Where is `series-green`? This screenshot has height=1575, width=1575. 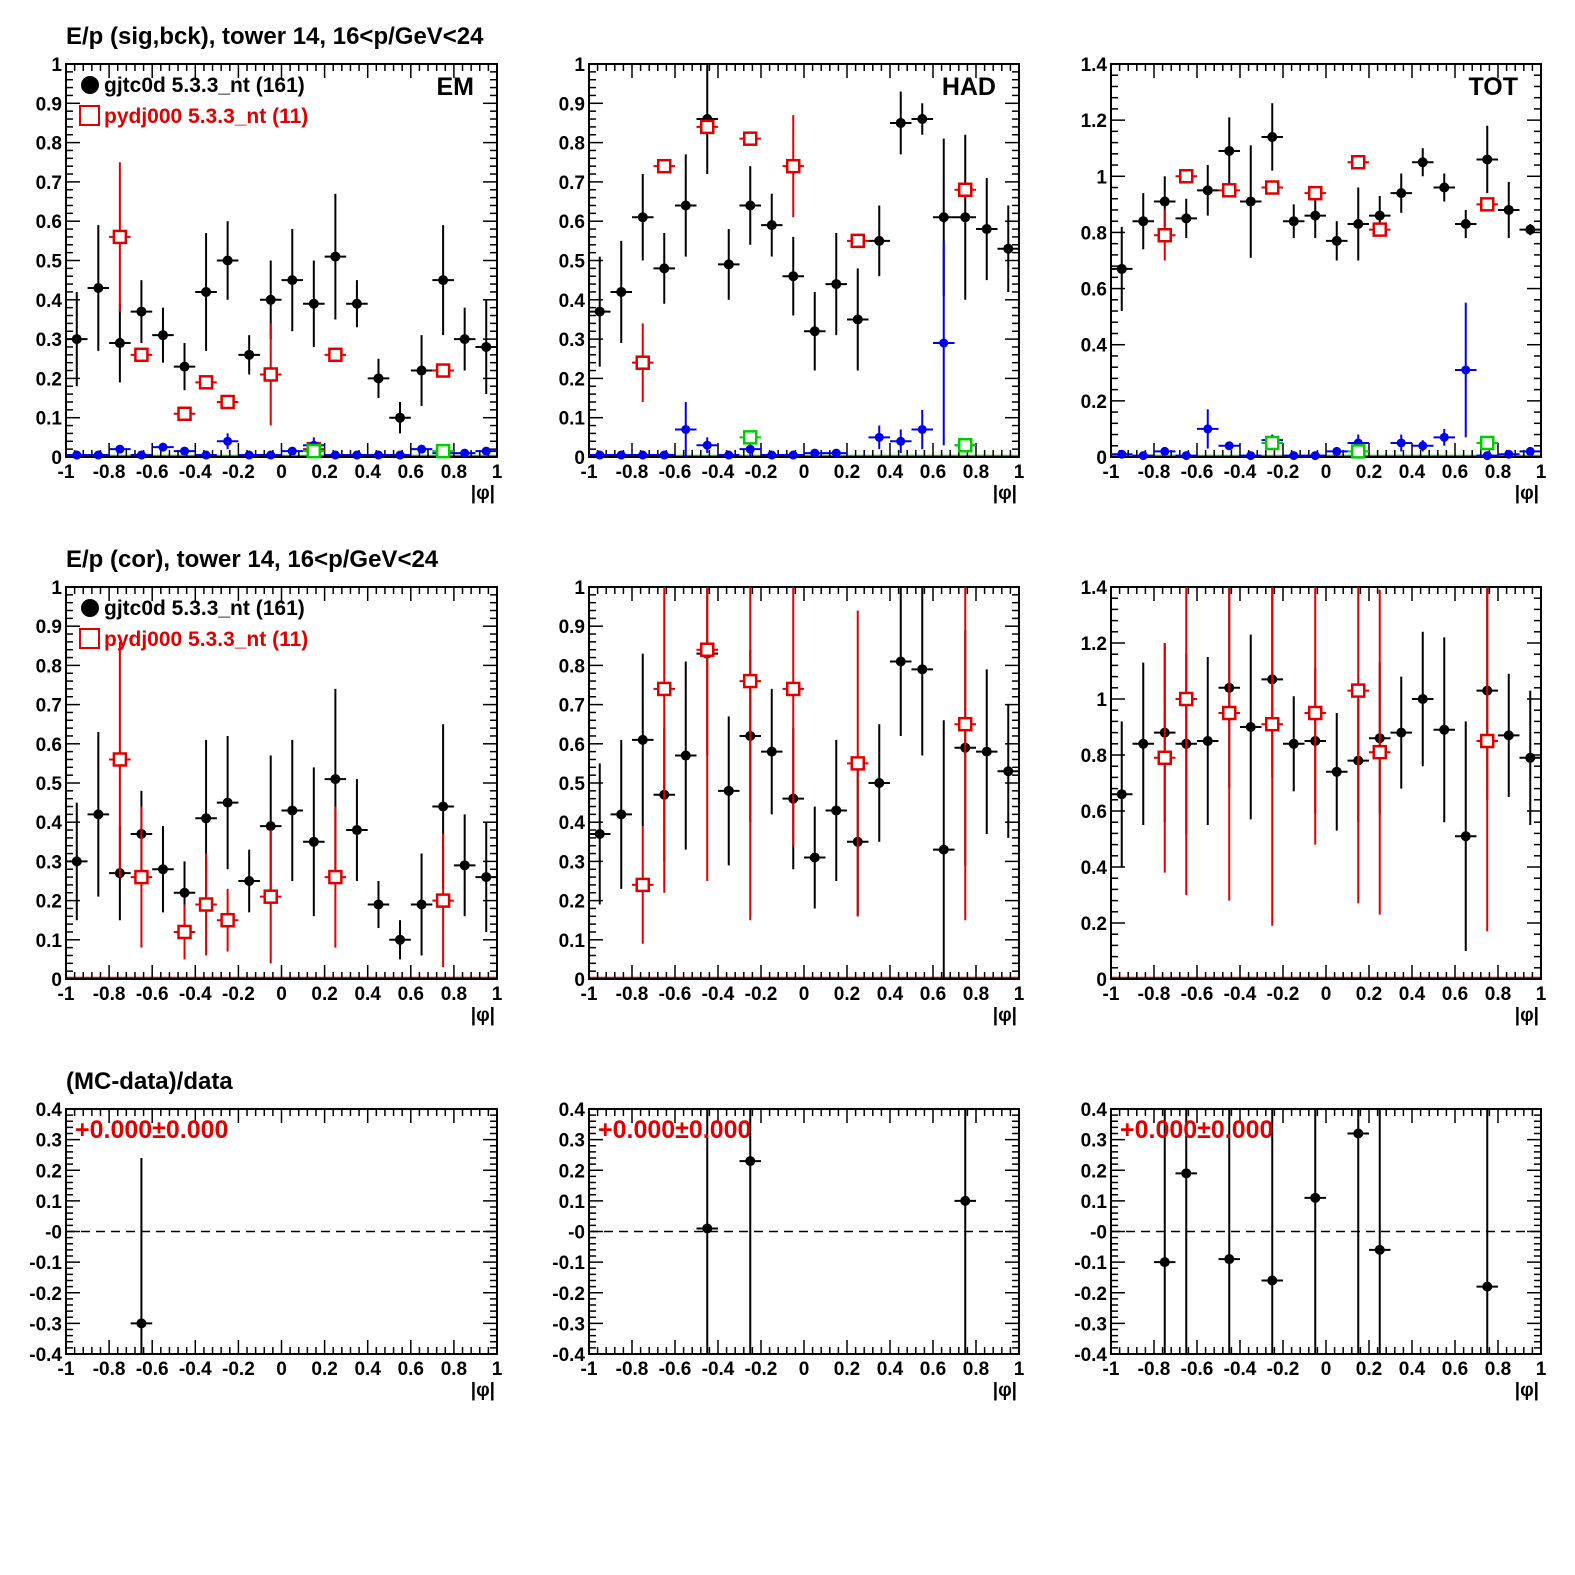
series-green is located at coordinates (857, 441).